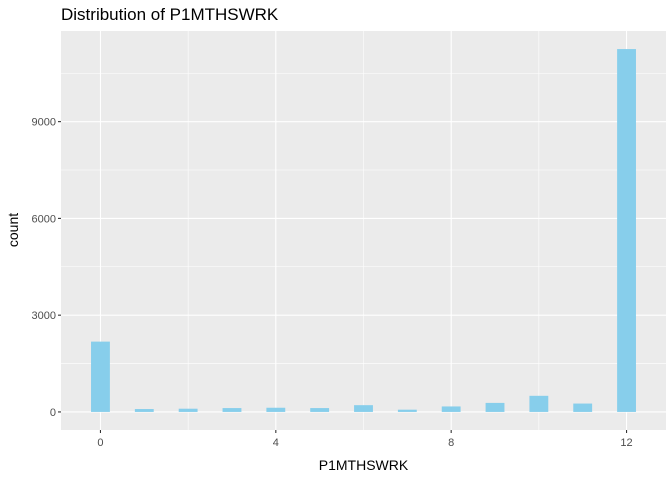 The height and width of the screenshot is (480, 672). What do you see at coordinates (44, 316) in the screenshot?
I see `y-tick-label: 3000` at bounding box center [44, 316].